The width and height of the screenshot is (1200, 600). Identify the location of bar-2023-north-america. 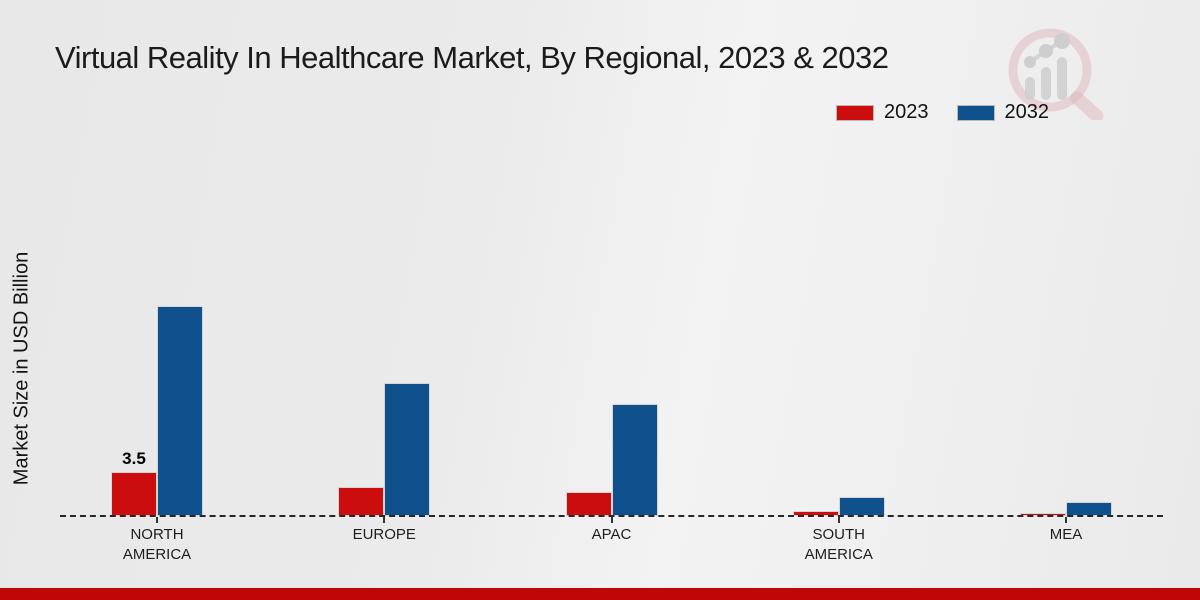
(134, 494).